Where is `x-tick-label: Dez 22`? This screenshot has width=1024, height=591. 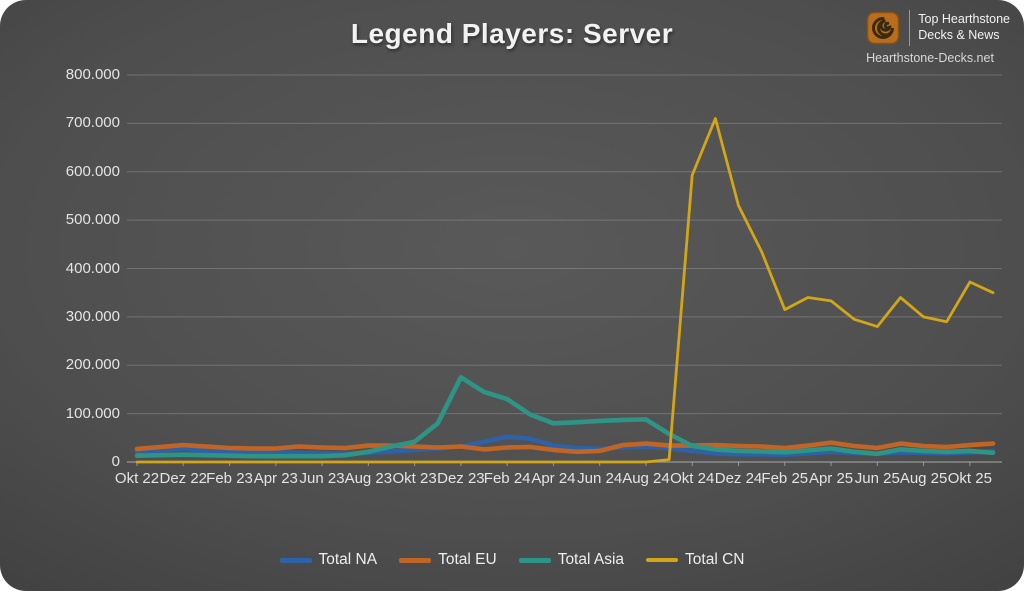
x-tick-label: Dez 22 is located at coordinates (183, 478).